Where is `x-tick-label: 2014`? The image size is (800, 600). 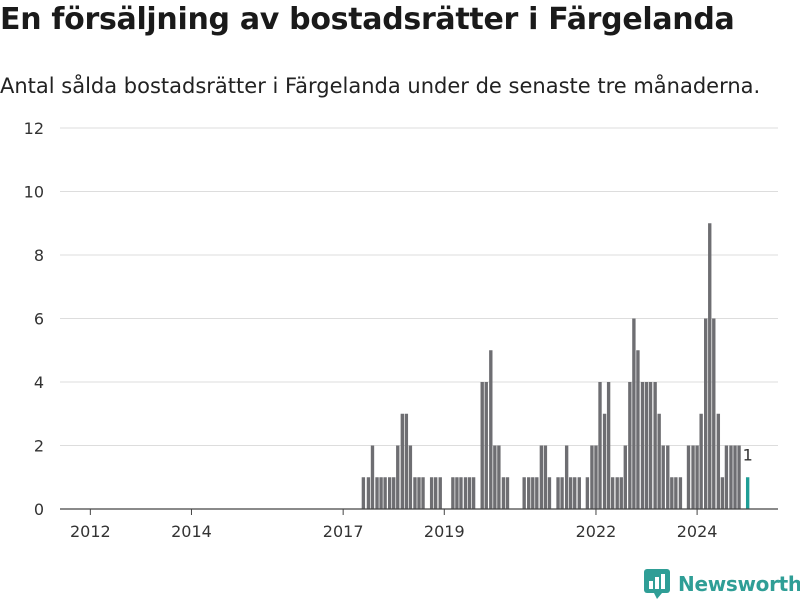
x-tick-label: 2014 is located at coordinates (191, 531).